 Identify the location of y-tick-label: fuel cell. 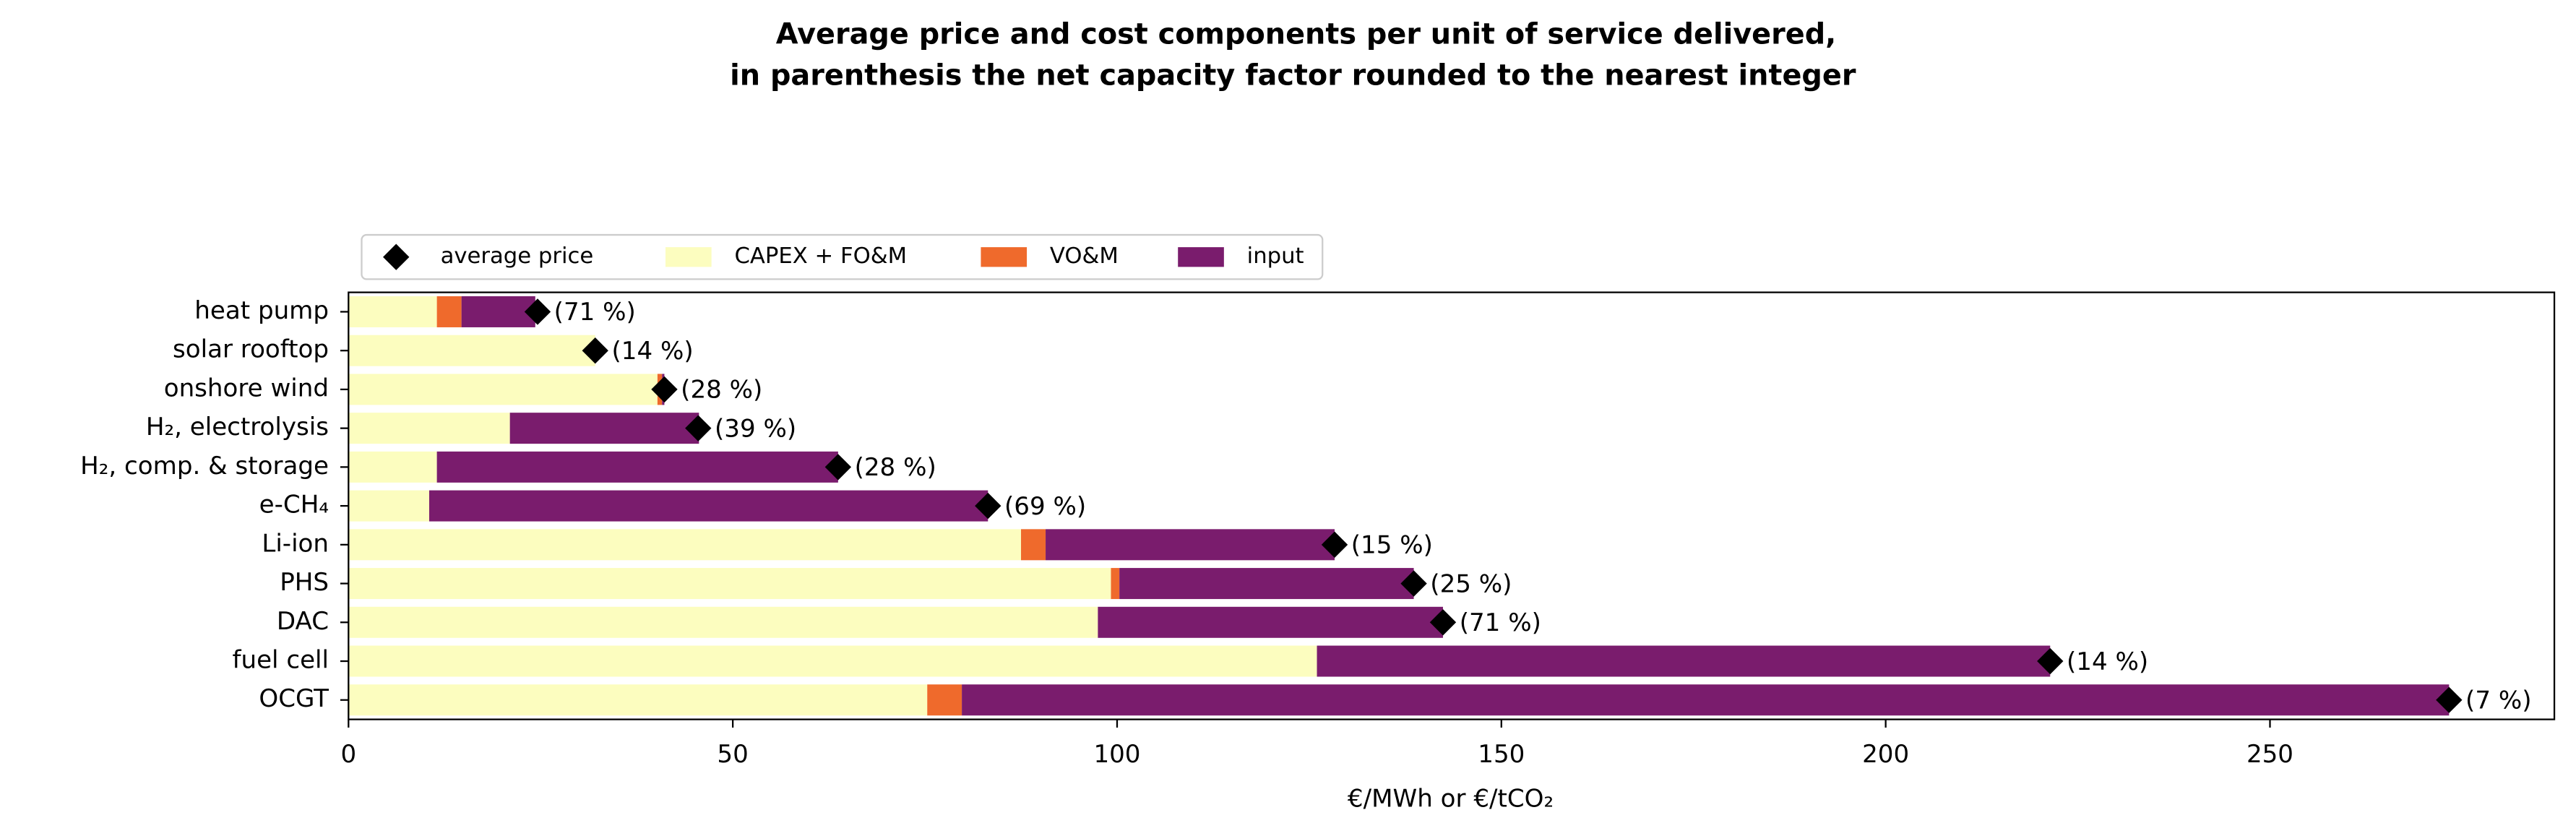
(281, 661).